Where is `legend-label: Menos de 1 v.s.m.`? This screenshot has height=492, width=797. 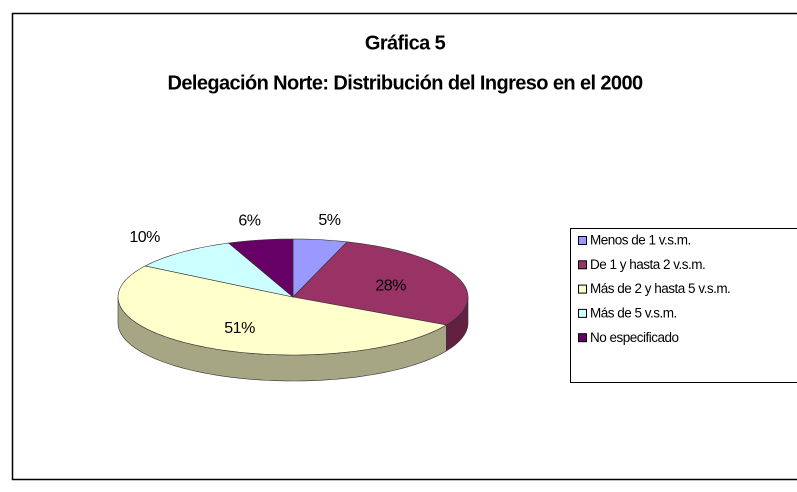 legend-label: Menos de 1 v.s.m. is located at coordinates (640, 240).